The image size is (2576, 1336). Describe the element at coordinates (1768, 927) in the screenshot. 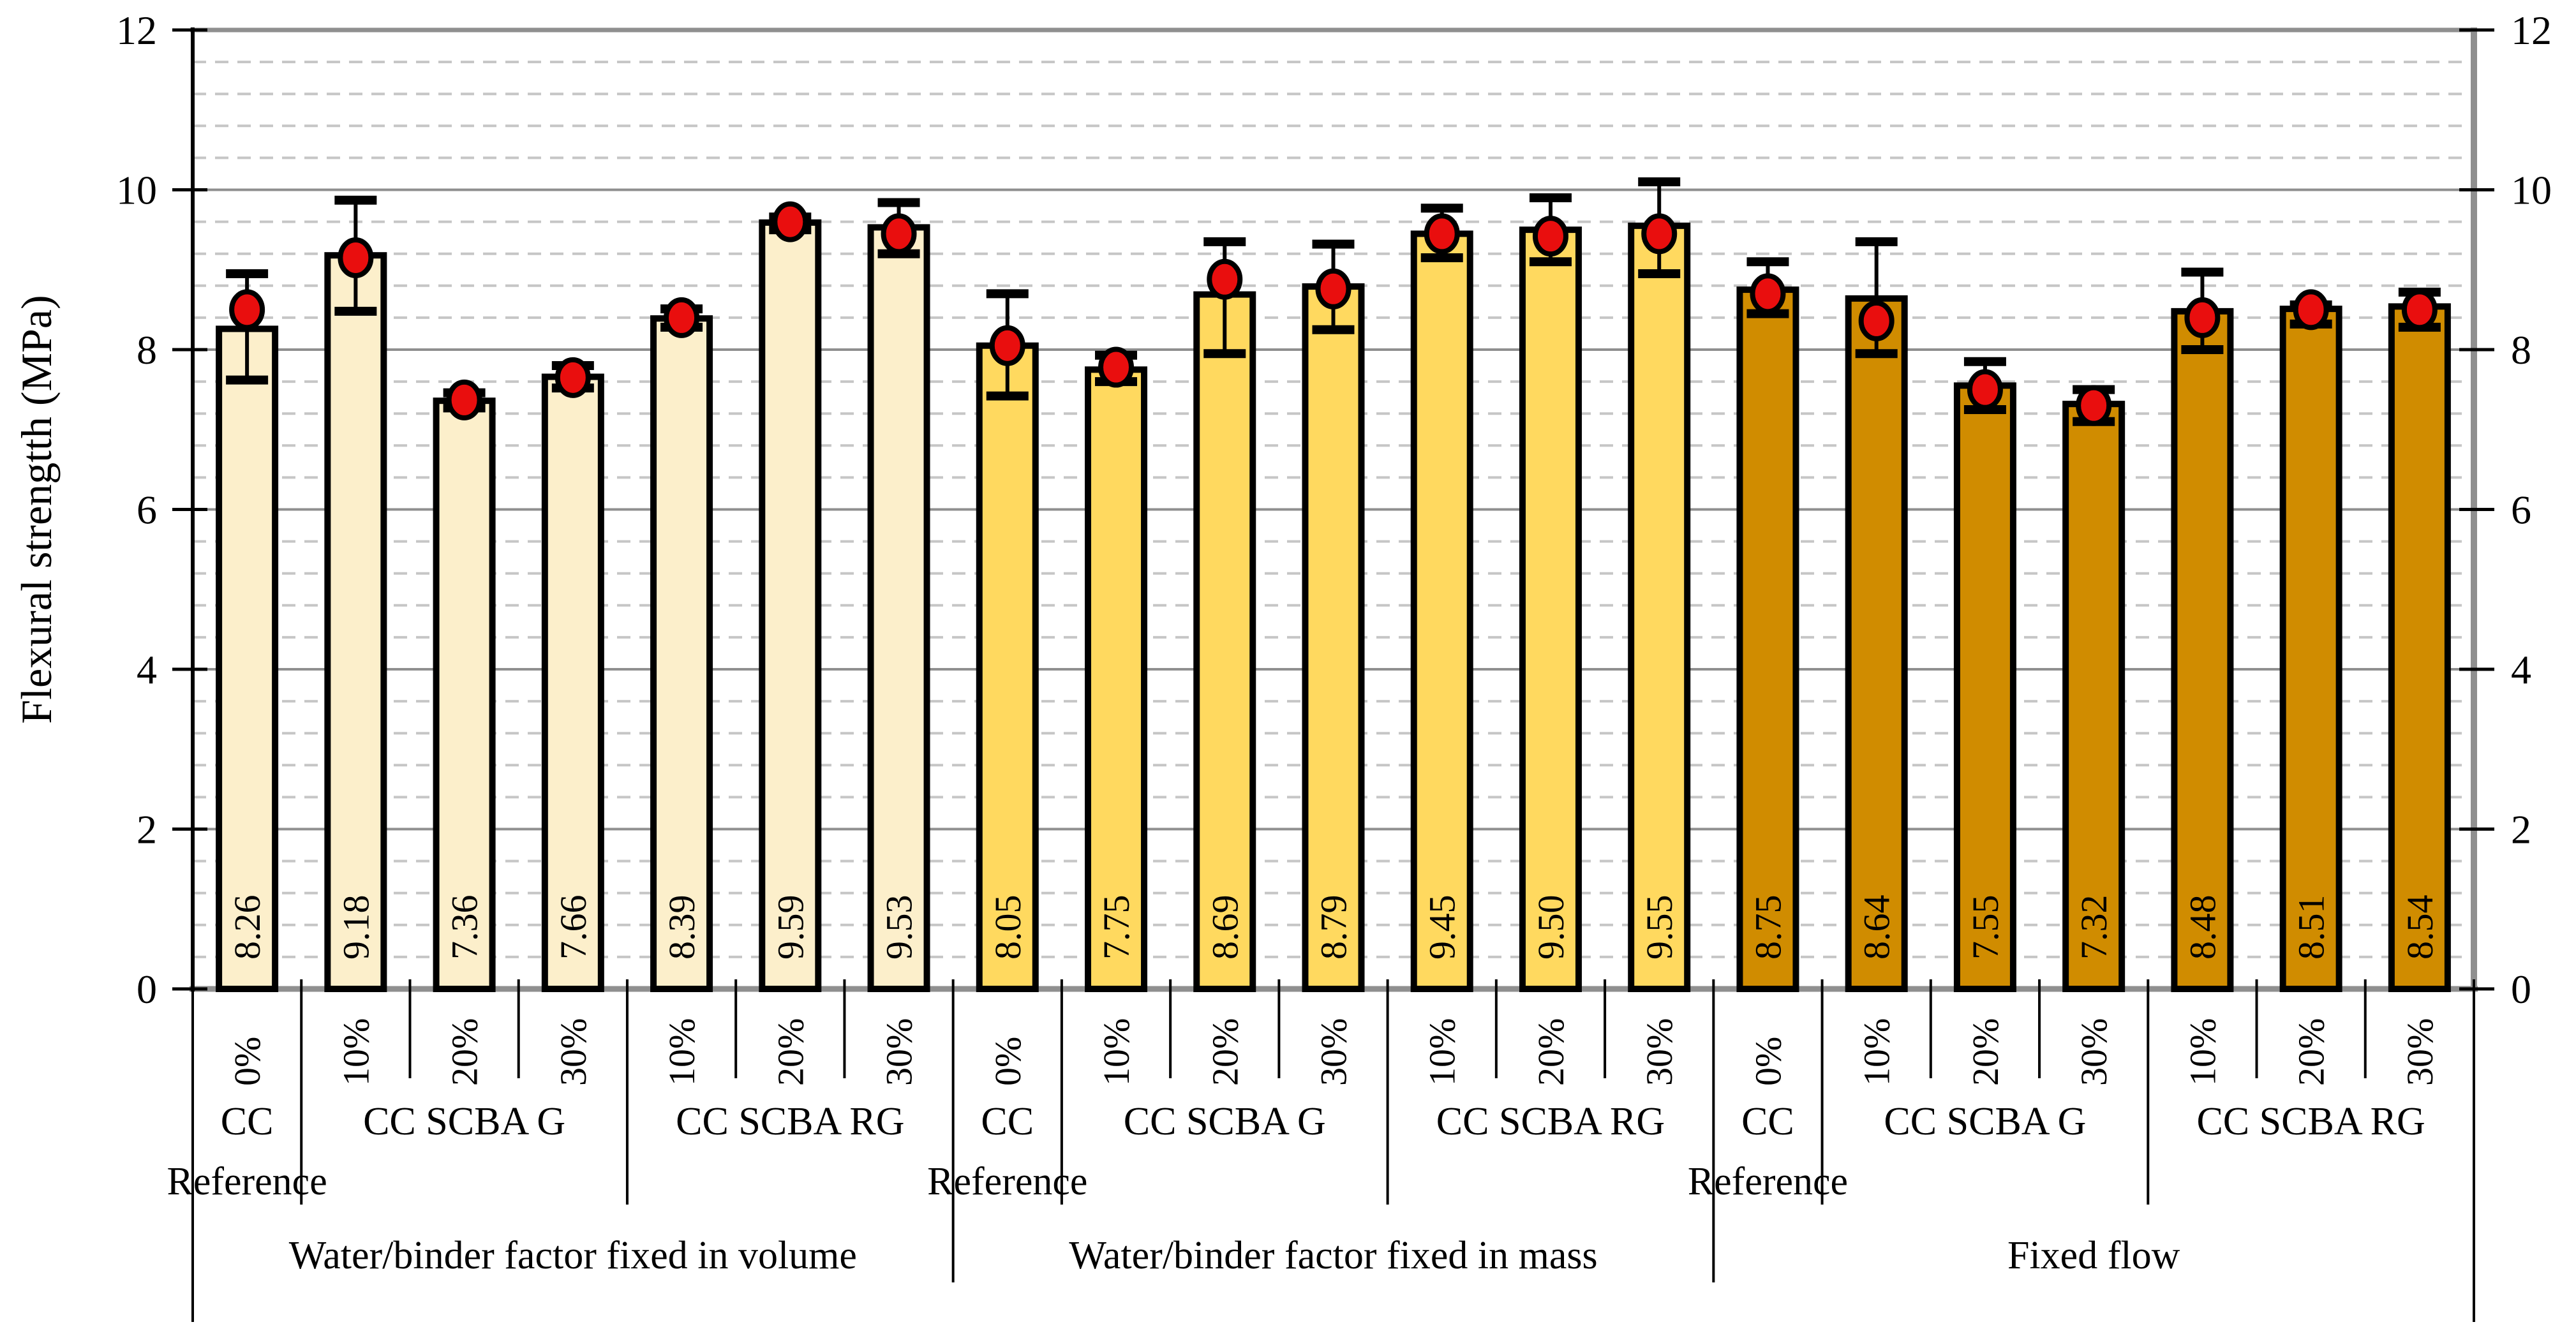

I see `bar-value-label: 8.75` at that location.